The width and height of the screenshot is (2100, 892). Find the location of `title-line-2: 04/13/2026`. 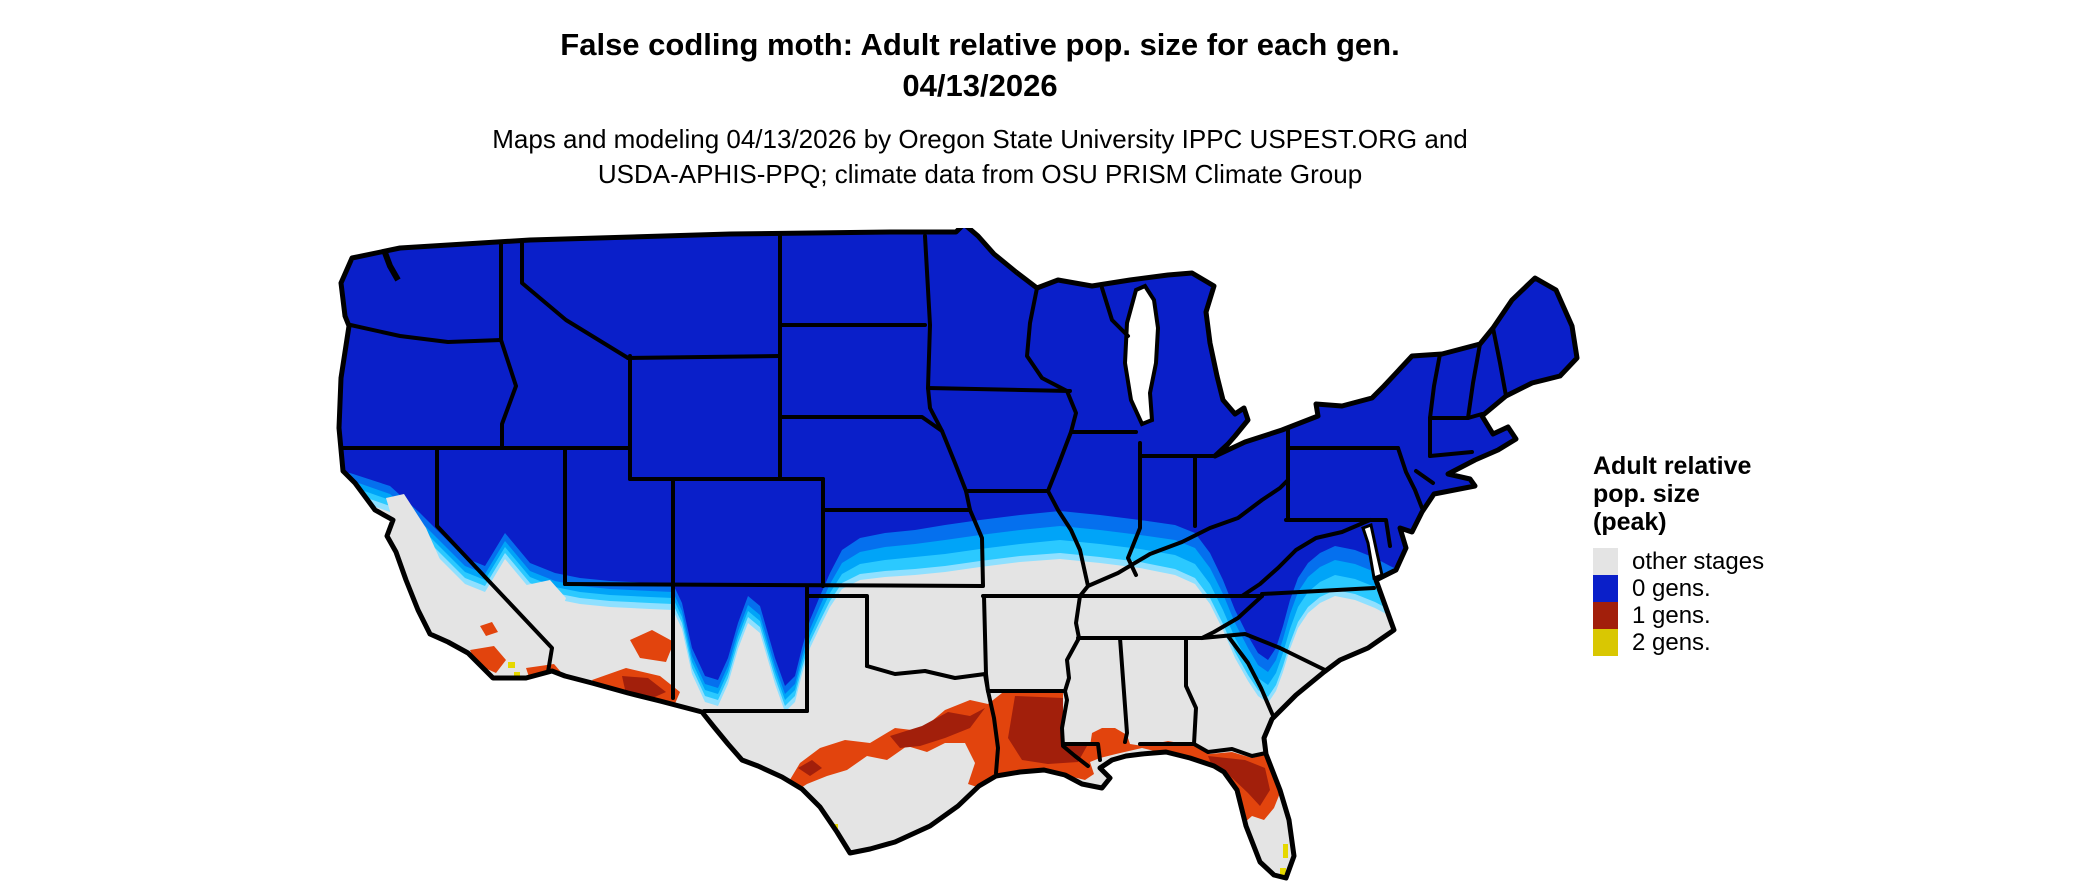

title-line-2: 04/13/2026 is located at coordinates (980, 85).